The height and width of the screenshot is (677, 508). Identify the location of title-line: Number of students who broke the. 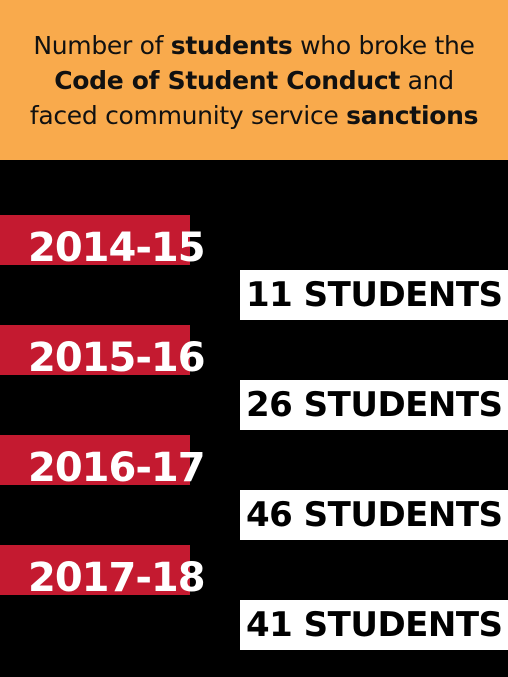
(254, 45).